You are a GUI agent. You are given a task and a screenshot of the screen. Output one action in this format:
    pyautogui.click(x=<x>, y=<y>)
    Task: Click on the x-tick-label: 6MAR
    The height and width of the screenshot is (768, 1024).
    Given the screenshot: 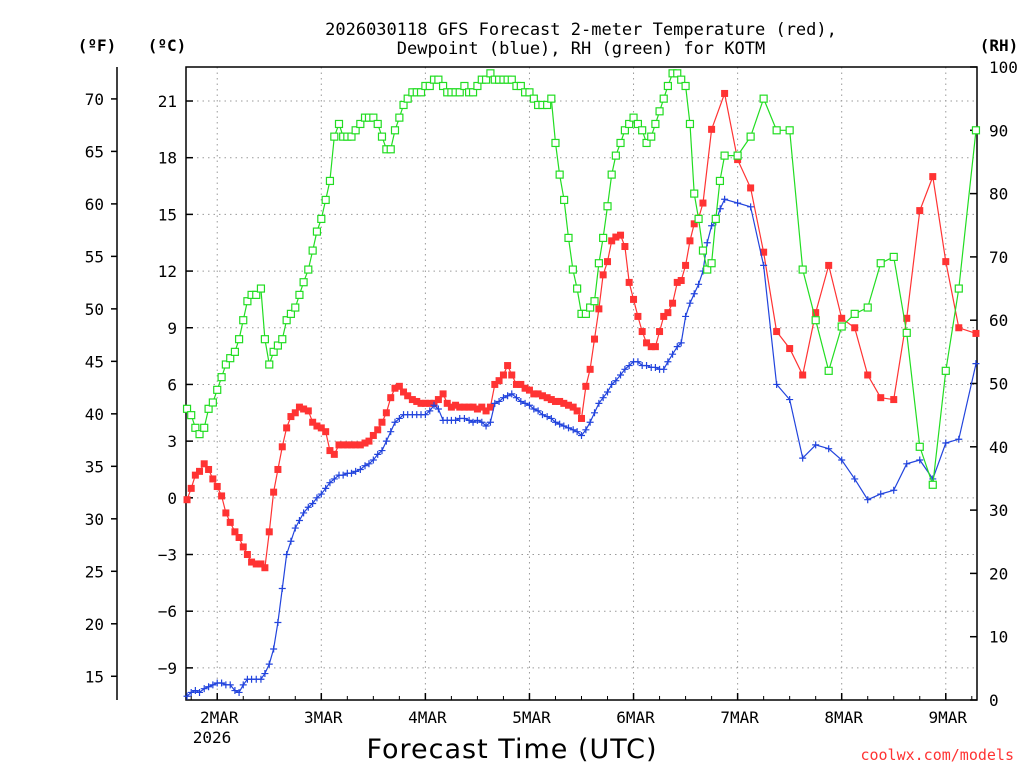 What is the action you would take?
    pyautogui.click(x=635, y=717)
    